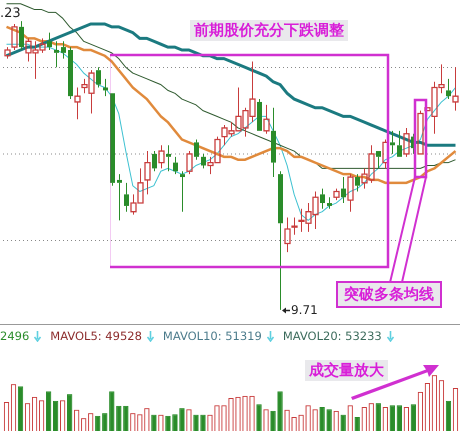 This screenshot has height=431, width=460. Describe the element at coordinates (15, 336) in the screenshot. I see `text: 2496` at that location.